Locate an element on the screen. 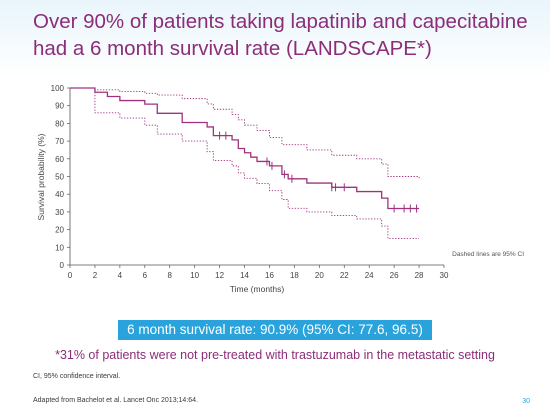 This screenshot has width=550, height=412. x-tick-label: 12 is located at coordinates (219, 275).